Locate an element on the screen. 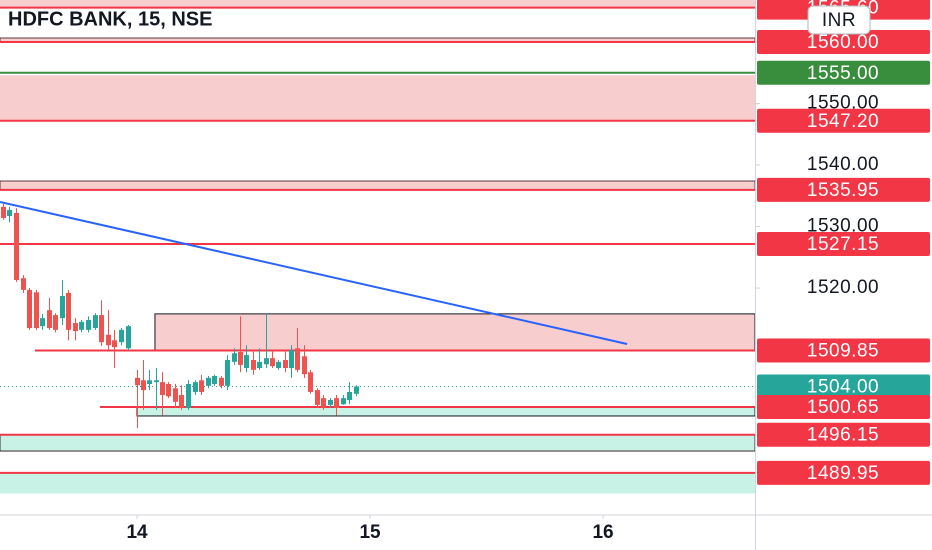 Image resolution: width=932 pixels, height=550 pixels. y-tick-label: 1520.00 is located at coordinates (843, 287).